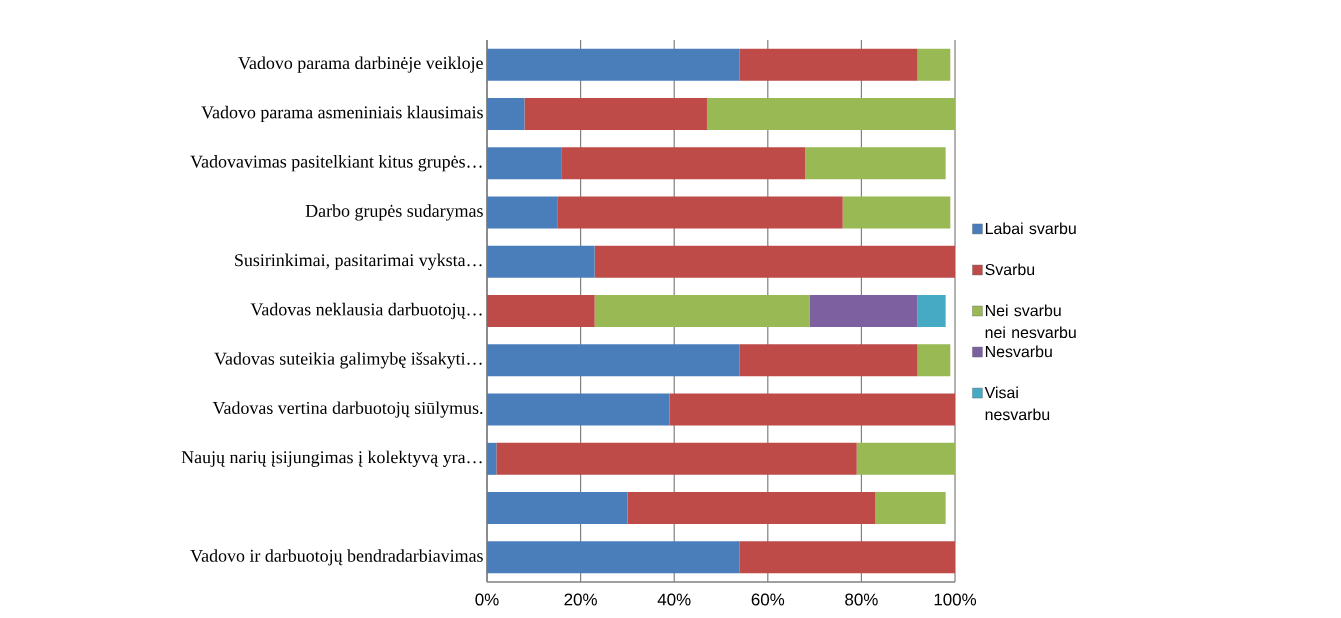  What do you see at coordinates (955, 599) in the screenshot?
I see `x-tick-label: 100%` at bounding box center [955, 599].